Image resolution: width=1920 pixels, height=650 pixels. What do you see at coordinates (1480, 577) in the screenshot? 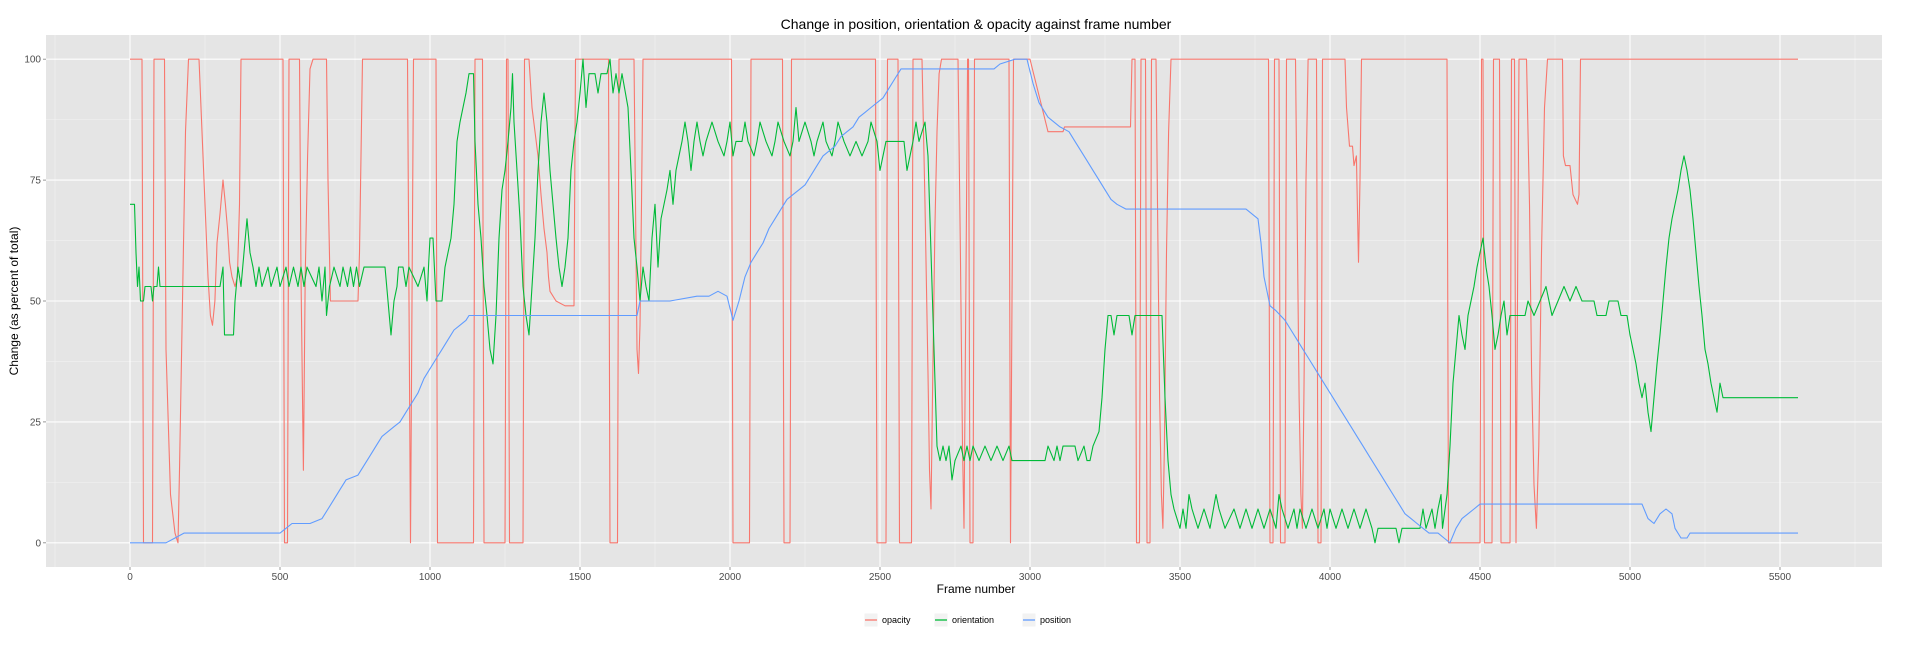
I see `x-tick-label: 4500` at bounding box center [1480, 577].